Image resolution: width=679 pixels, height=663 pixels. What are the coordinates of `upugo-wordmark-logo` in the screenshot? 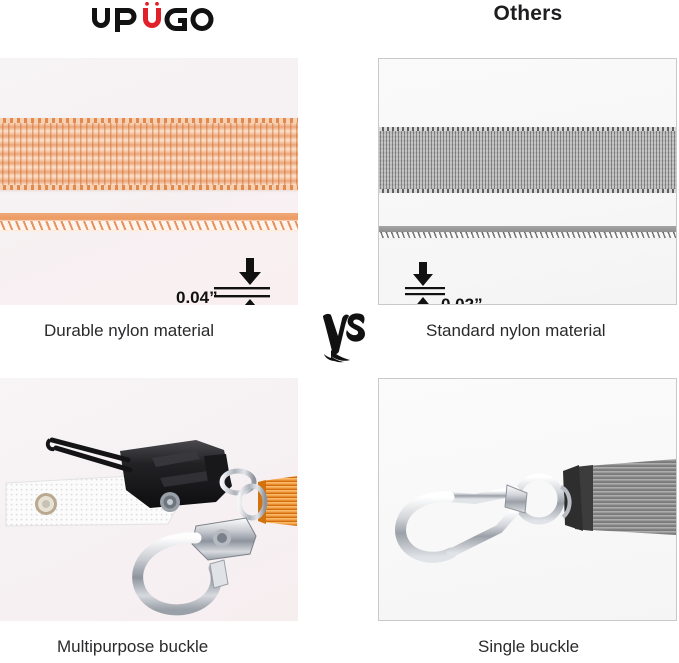 It's located at (153, 18).